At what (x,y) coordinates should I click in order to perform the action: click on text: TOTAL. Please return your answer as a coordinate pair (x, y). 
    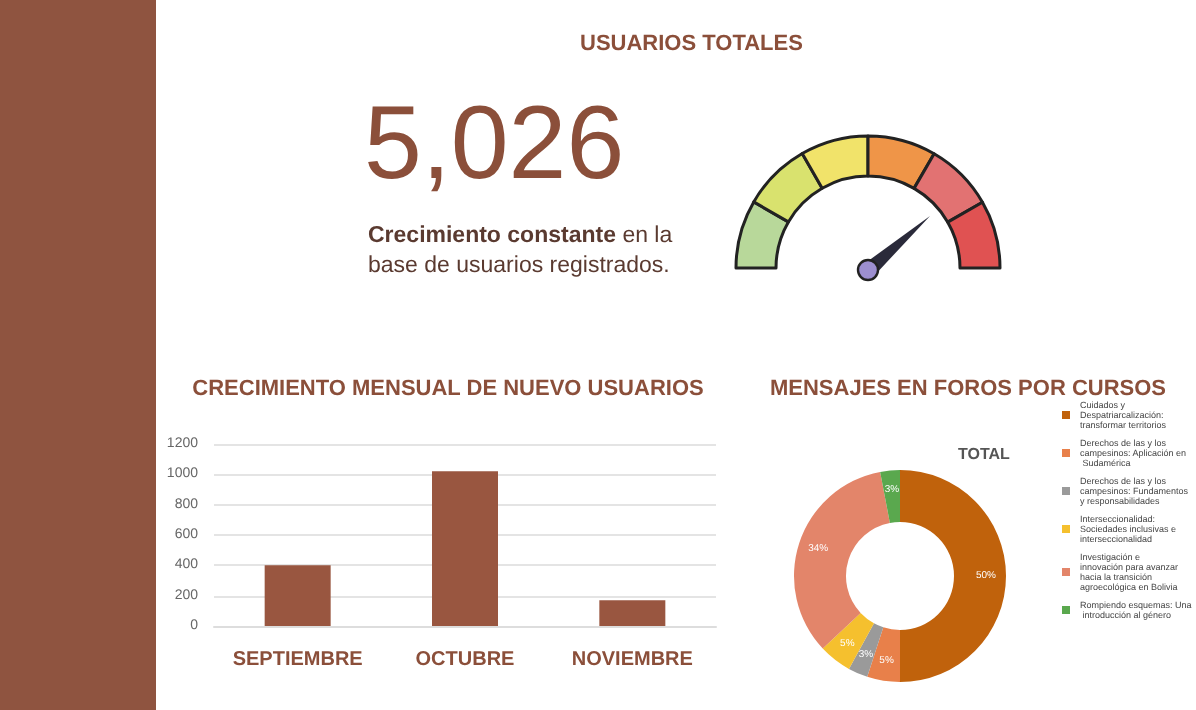
    Looking at the image, I should click on (984, 454).